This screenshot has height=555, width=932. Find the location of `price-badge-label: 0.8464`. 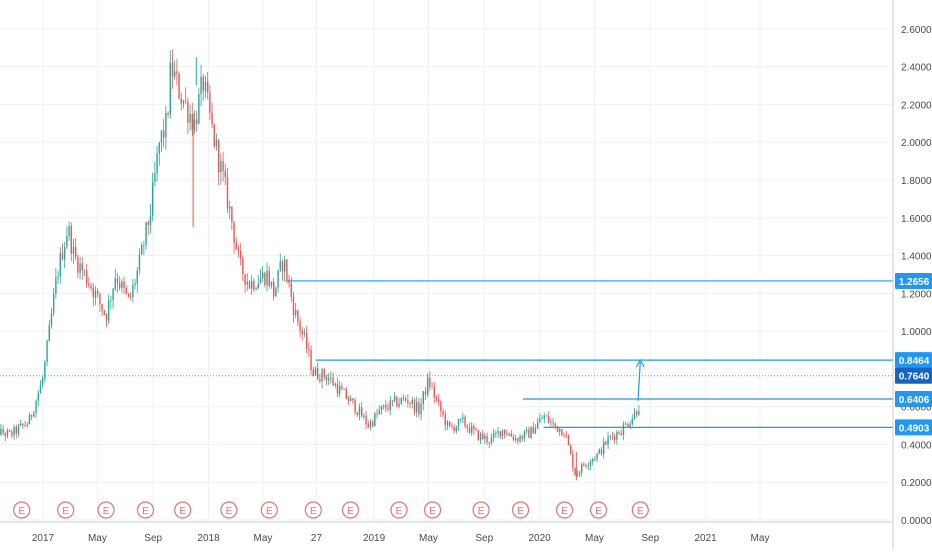

price-badge-label: 0.8464 is located at coordinates (914, 361).